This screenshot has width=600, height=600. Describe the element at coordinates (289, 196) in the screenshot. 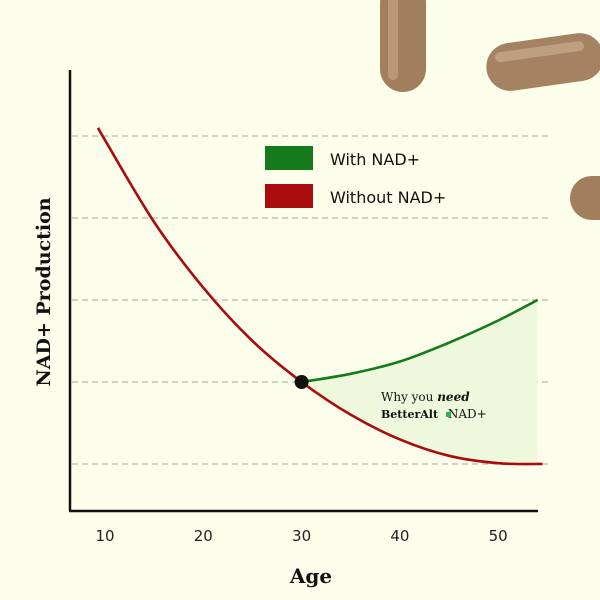

I see `legend-swatch-without` at that location.